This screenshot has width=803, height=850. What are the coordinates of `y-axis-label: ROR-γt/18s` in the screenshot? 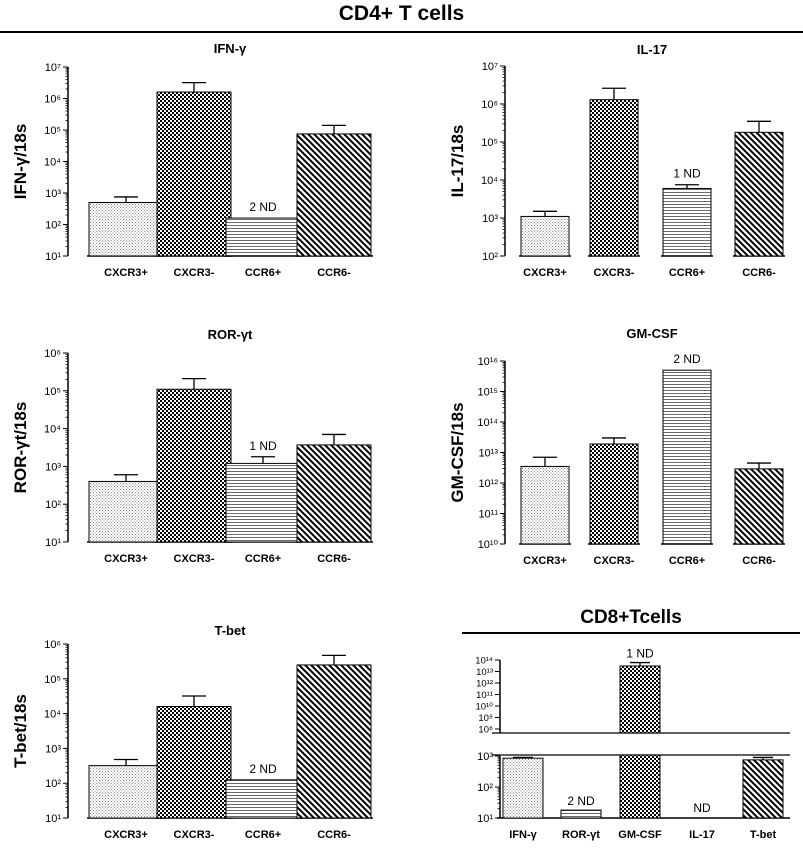 It's located at (20, 448).